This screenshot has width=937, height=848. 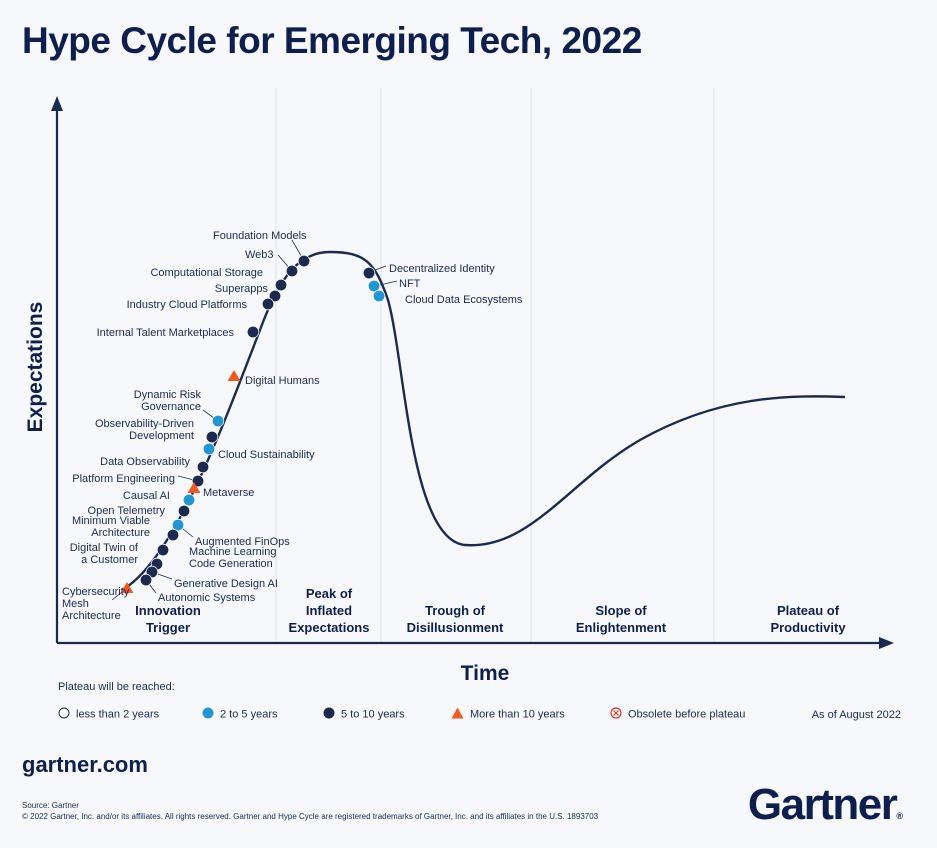 I want to click on tech-label-line: Foundation Models, so click(x=260, y=236).